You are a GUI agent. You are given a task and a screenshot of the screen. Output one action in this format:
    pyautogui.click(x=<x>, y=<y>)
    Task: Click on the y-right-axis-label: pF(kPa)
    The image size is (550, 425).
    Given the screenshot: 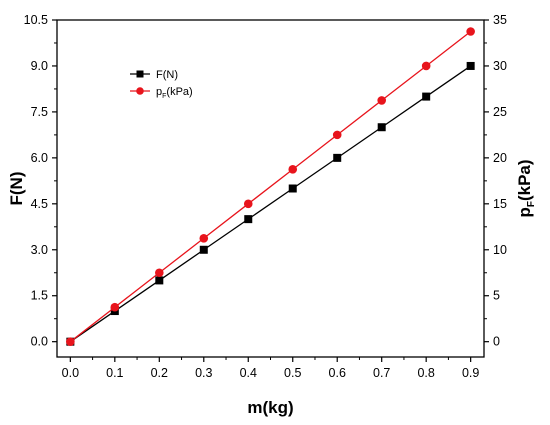 What is the action you would take?
    pyautogui.click(x=526, y=188)
    